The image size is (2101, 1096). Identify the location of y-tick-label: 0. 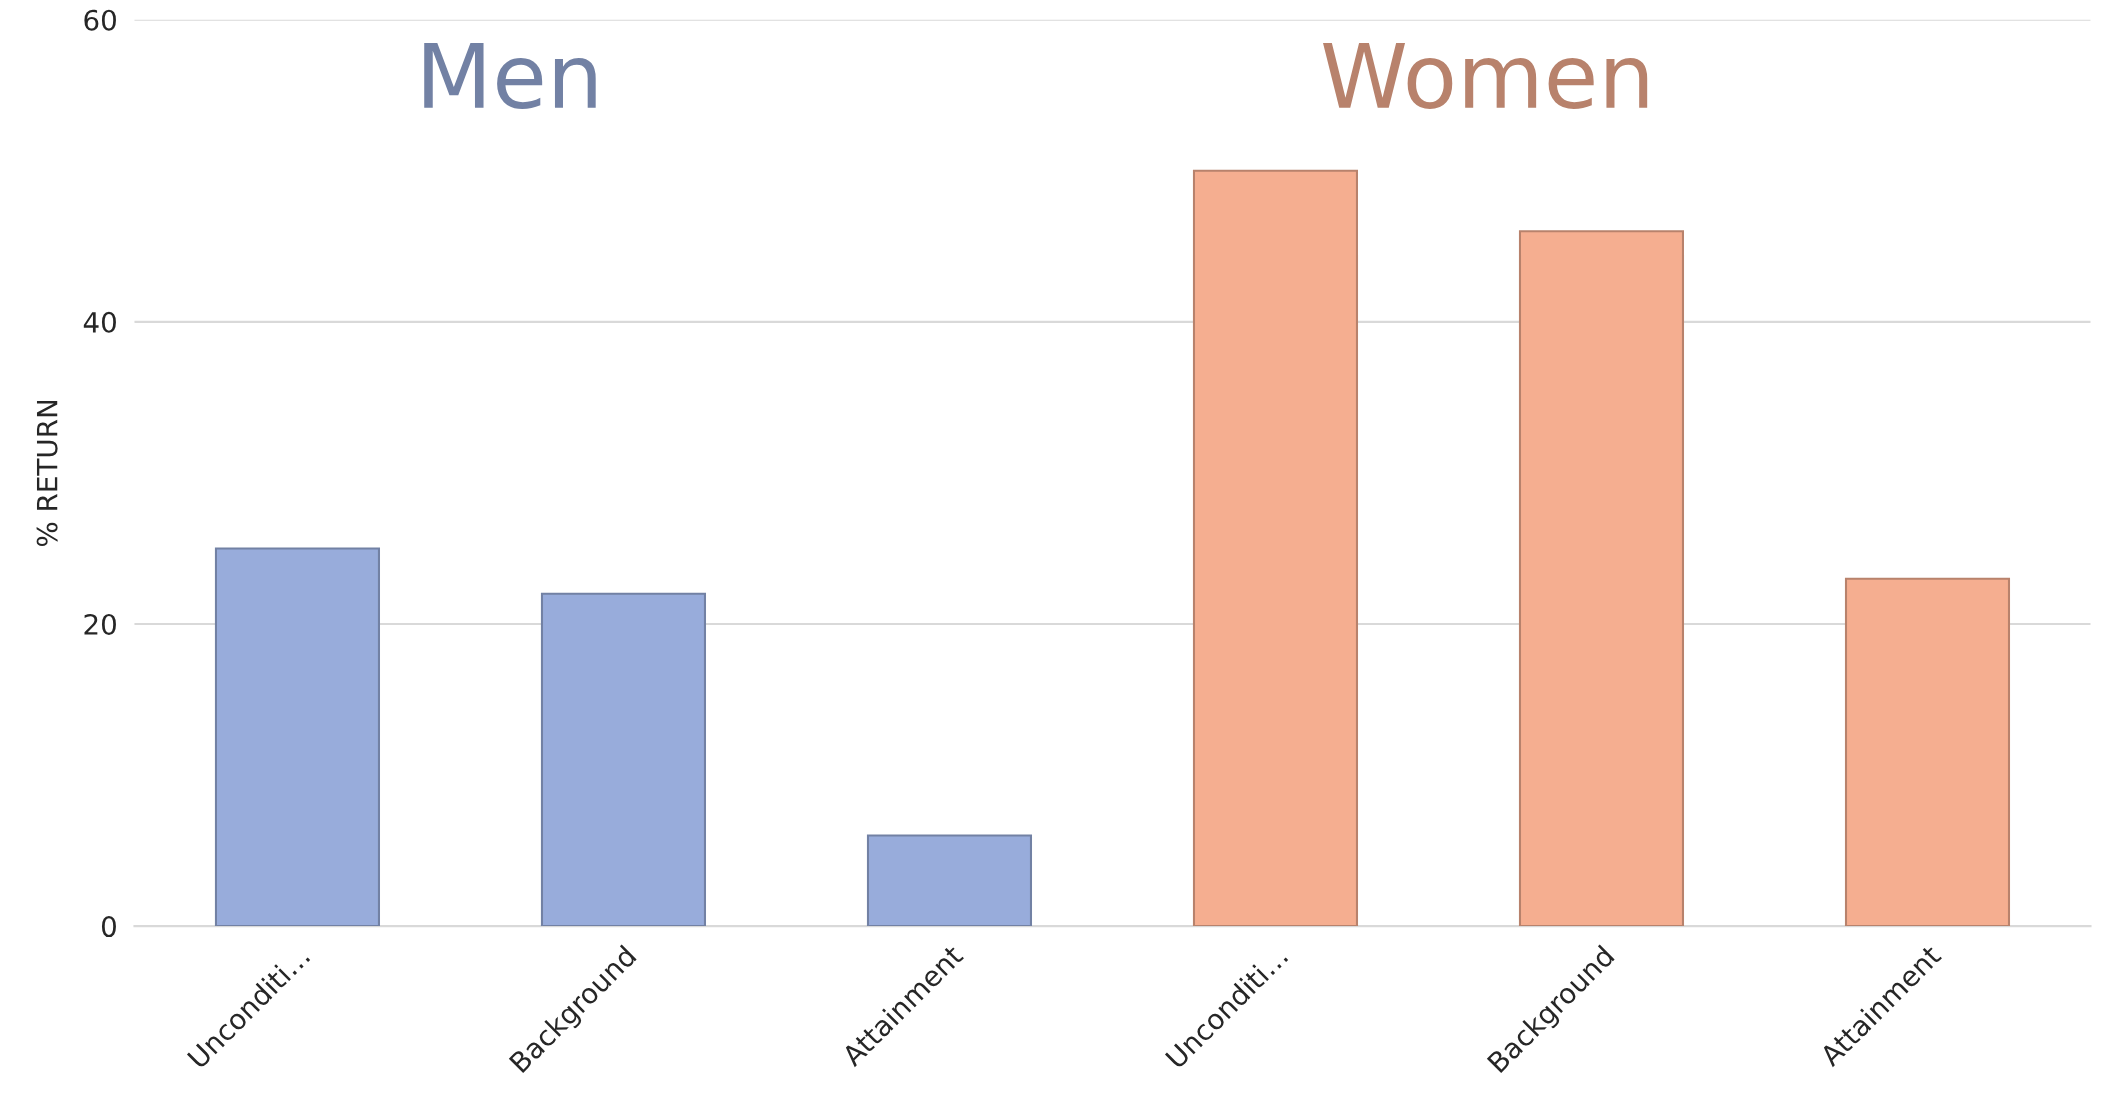
(108, 927).